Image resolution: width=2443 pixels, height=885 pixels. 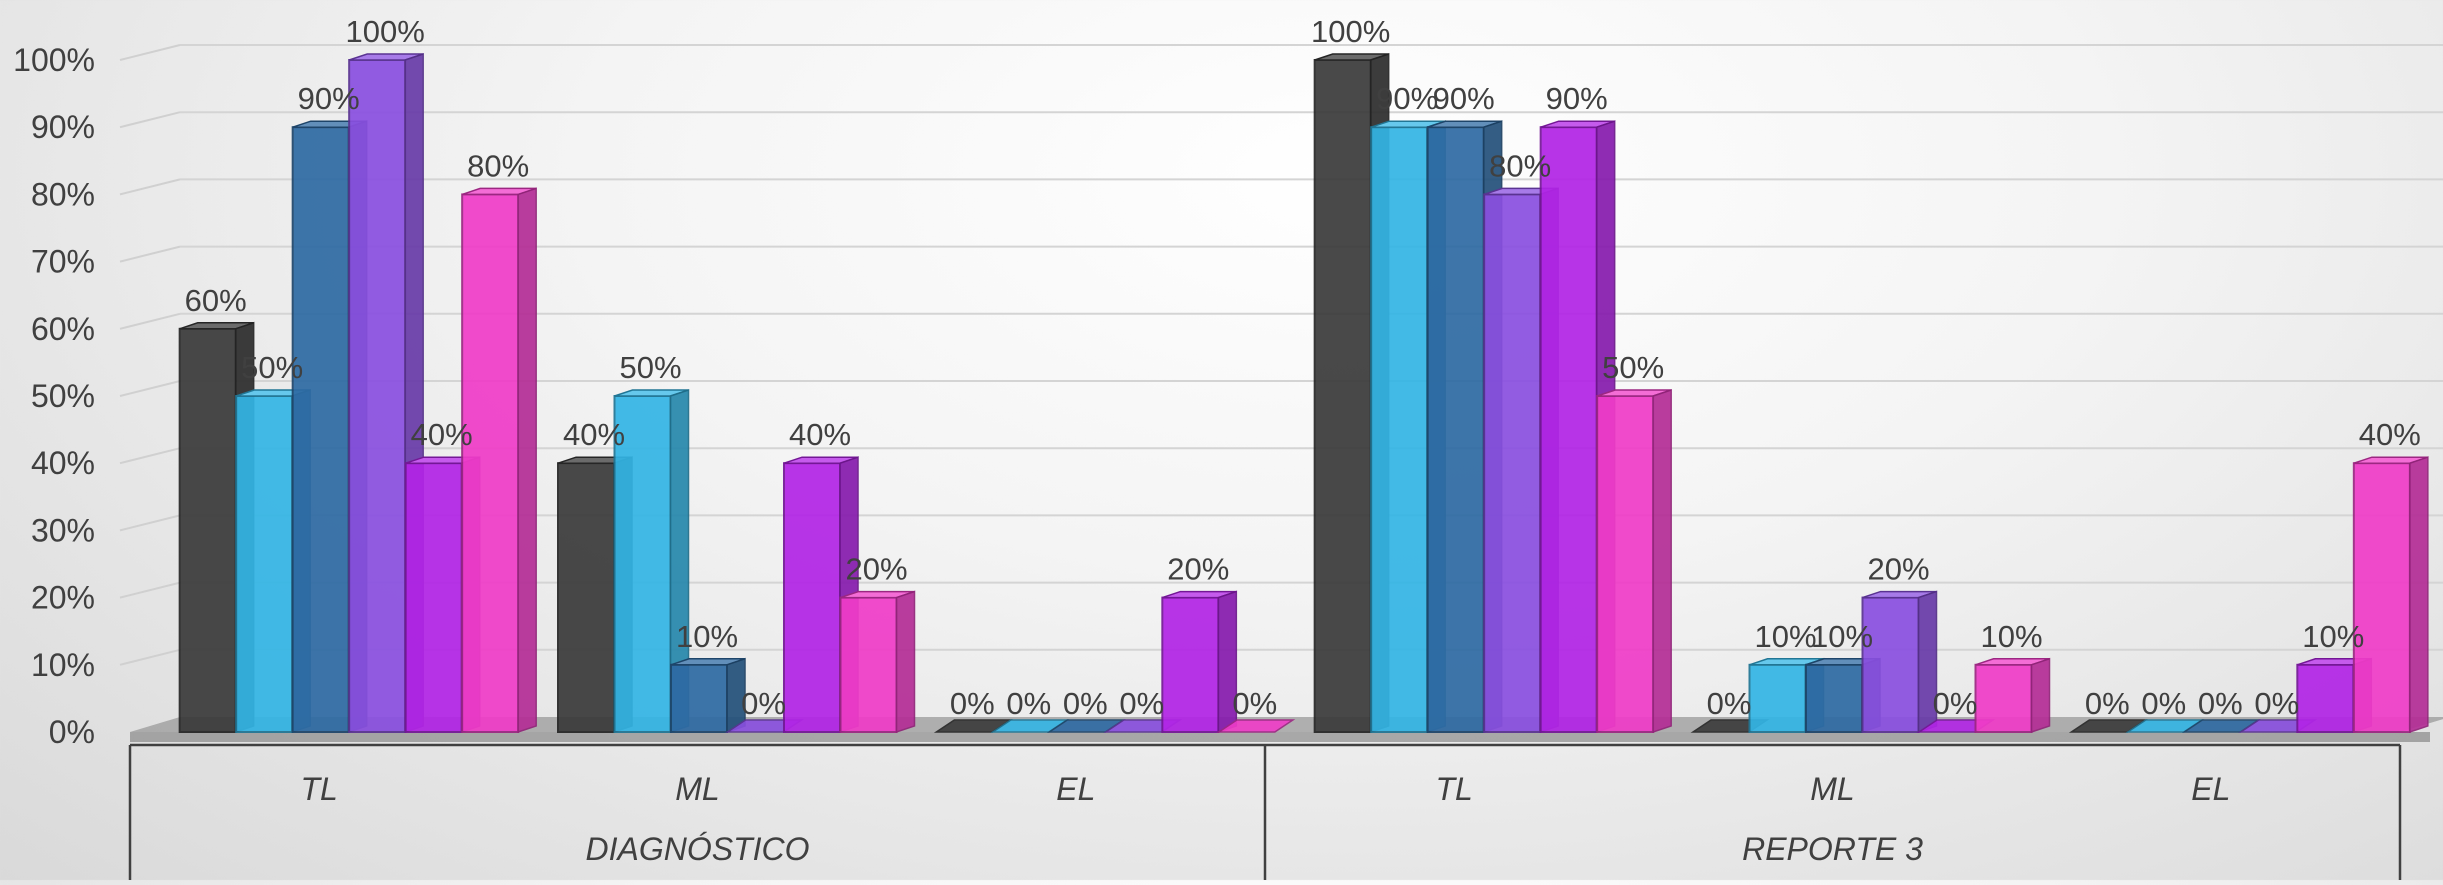 I want to click on y-tick-label: 100%, so click(x=54, y=60).